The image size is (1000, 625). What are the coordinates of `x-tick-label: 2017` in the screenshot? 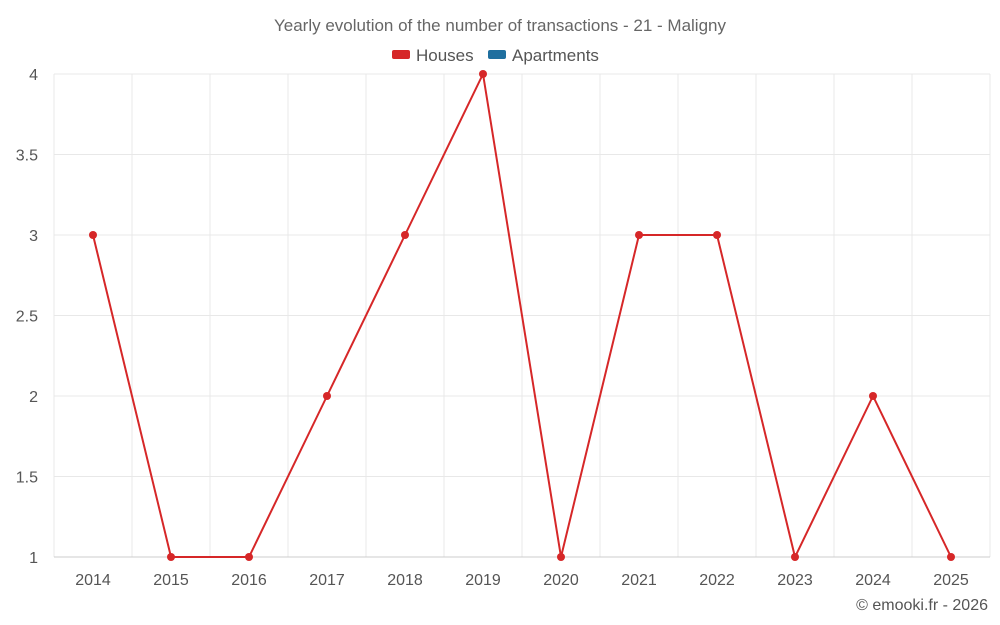 It's located at (327, 580).